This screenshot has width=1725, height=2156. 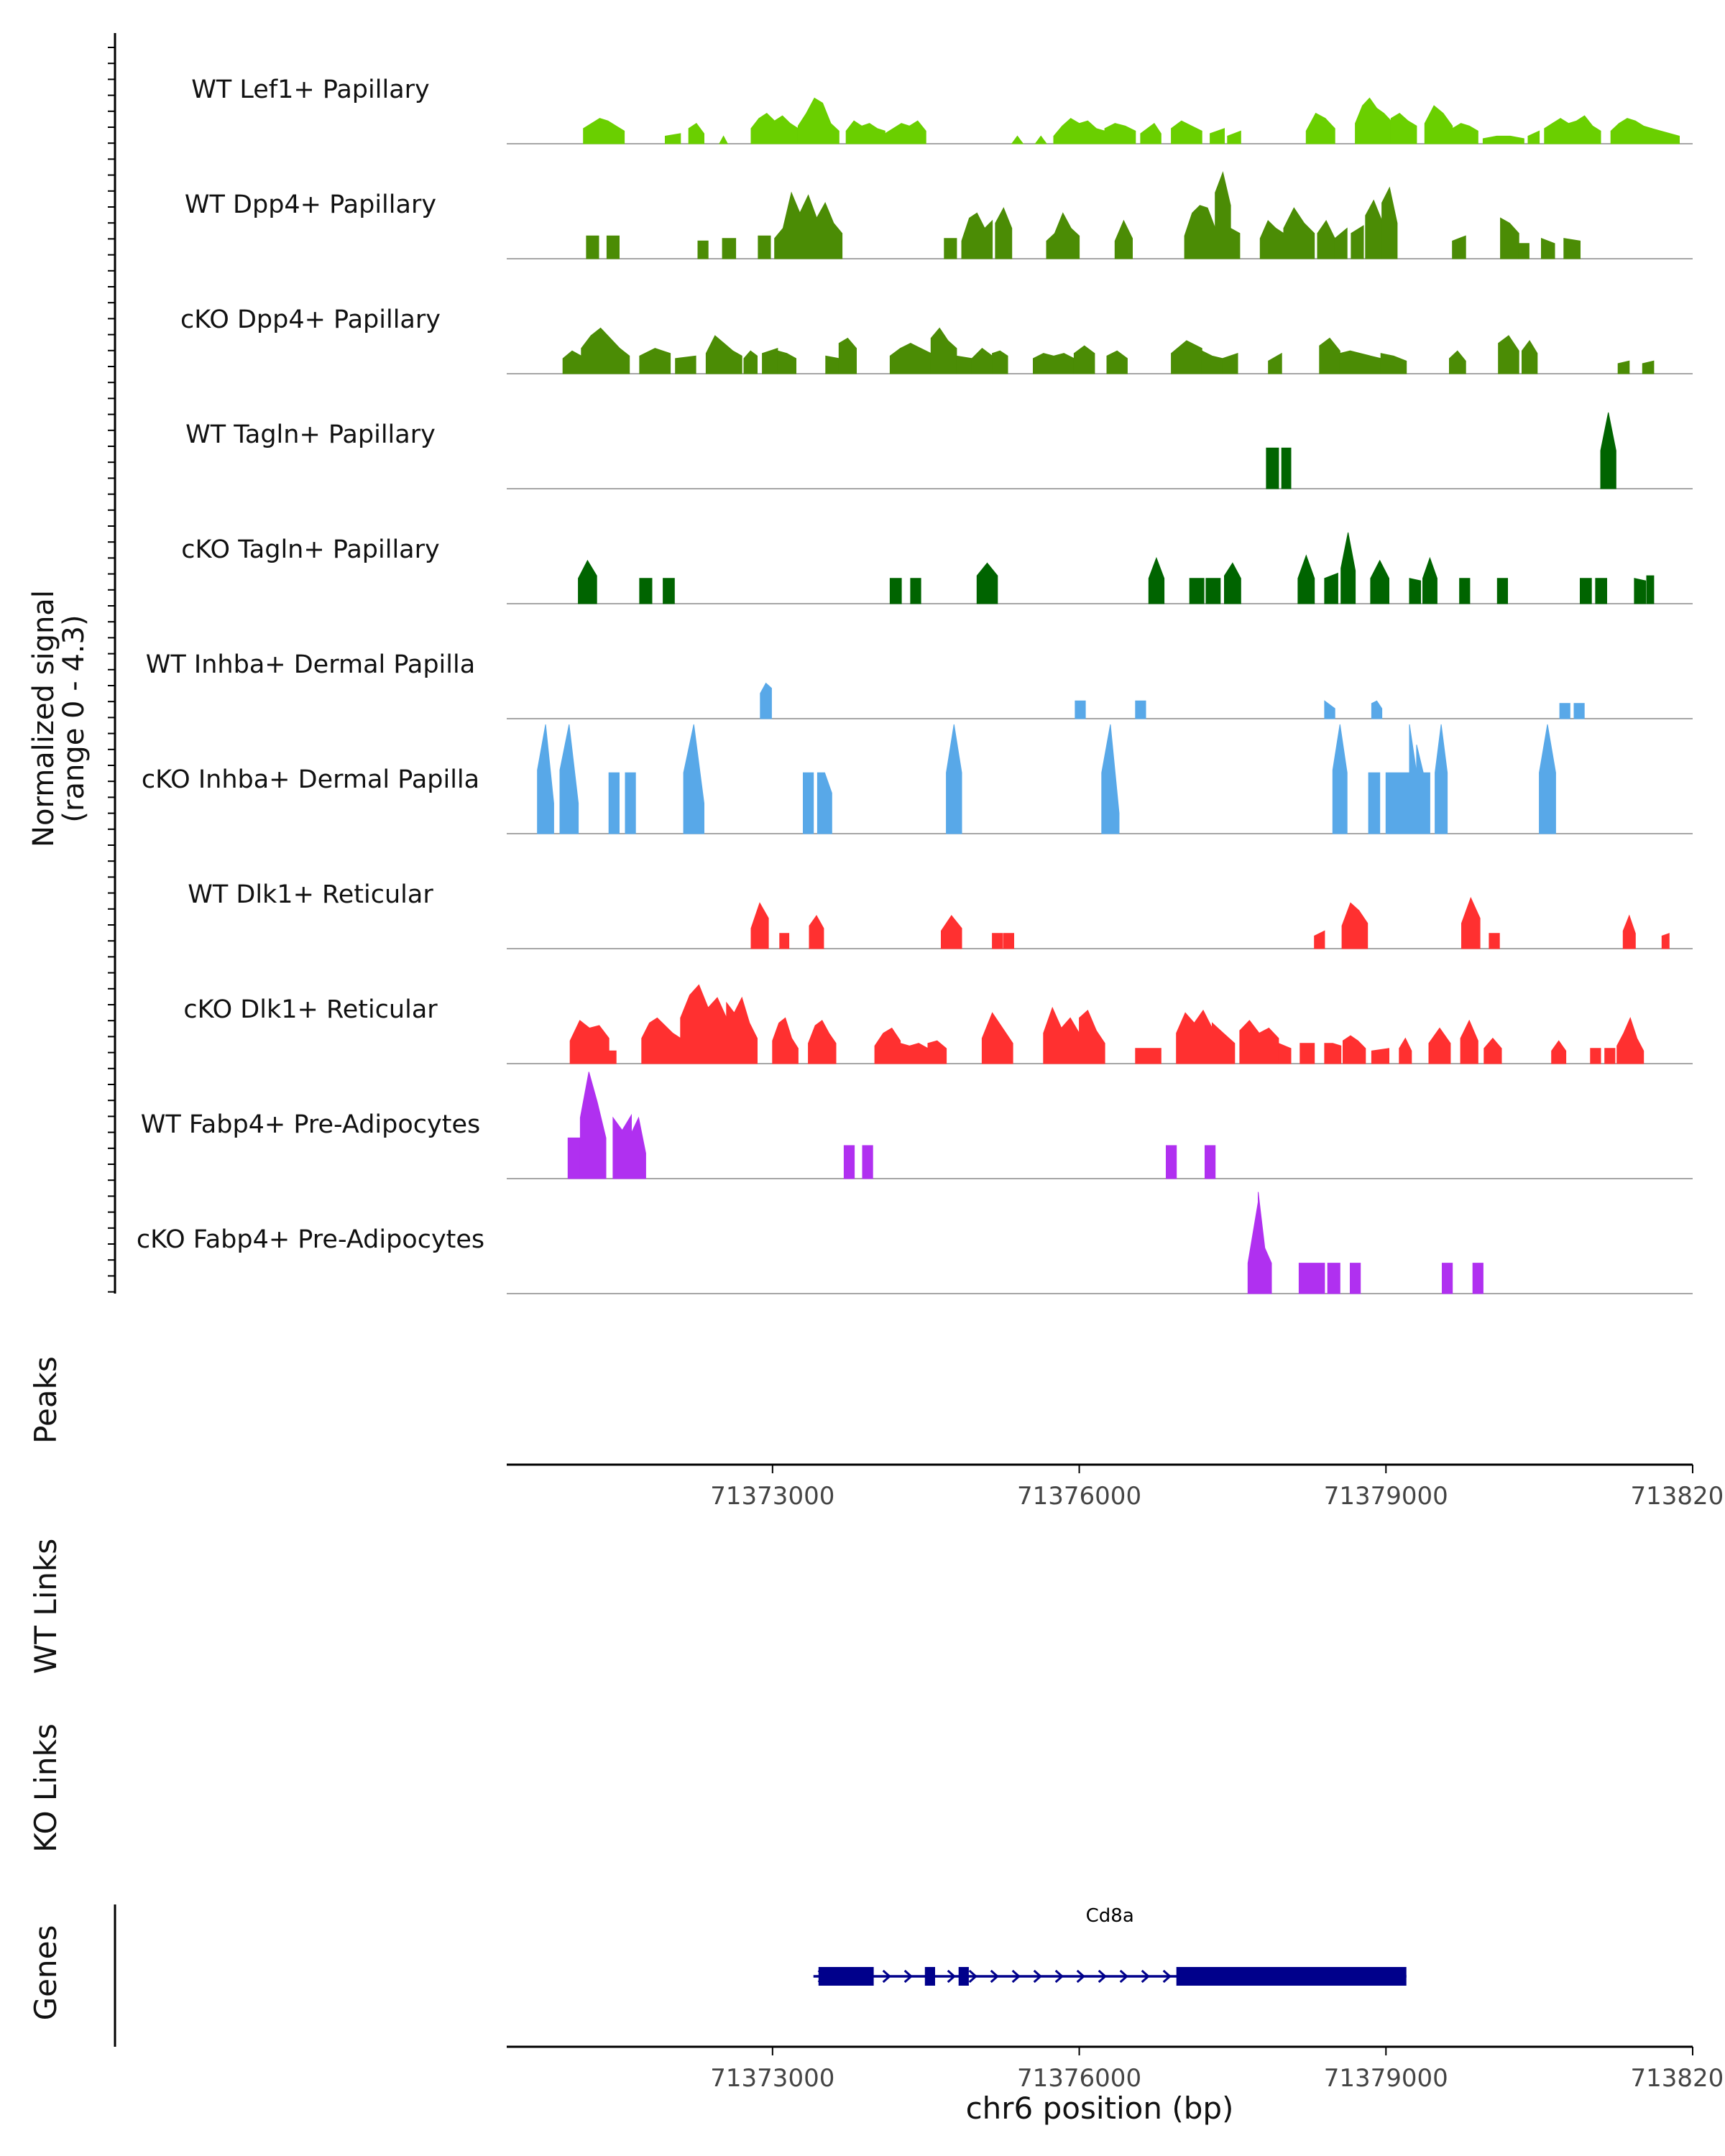 I want to click on track-label: WT Dpp4+ Papillary, so click(x=310, y=204).